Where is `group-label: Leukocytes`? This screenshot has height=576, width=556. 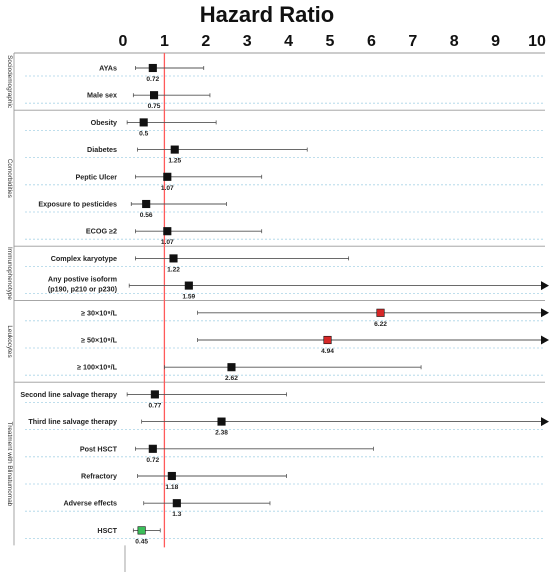
group-label: Leukocytes is located at coordinates (9, 341).